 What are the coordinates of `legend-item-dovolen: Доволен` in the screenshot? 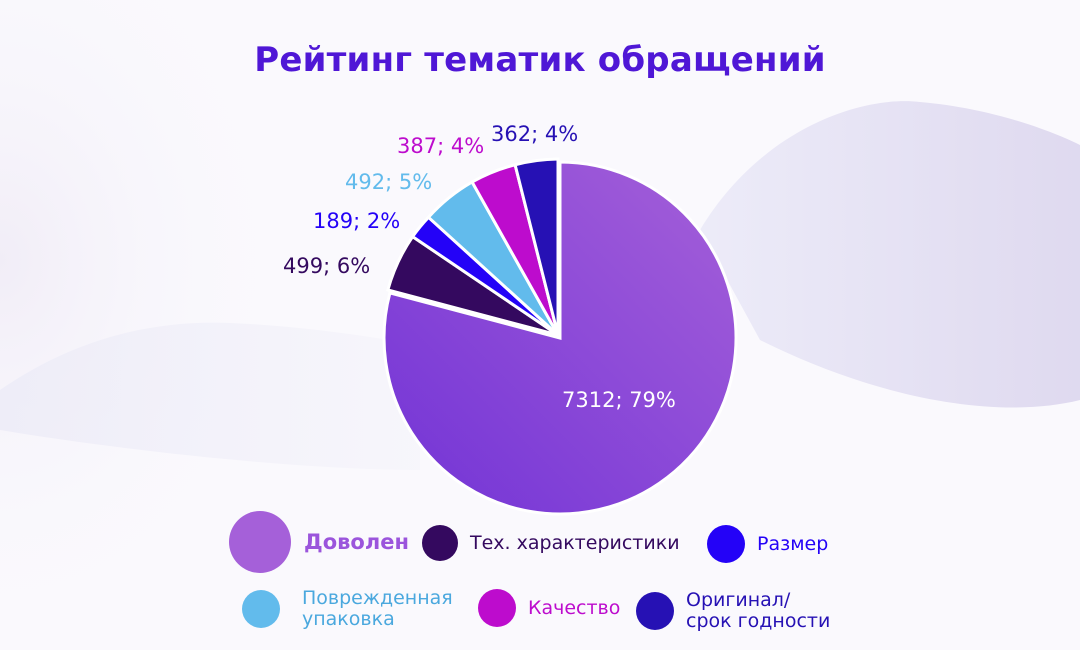 It's located at (319, 542).